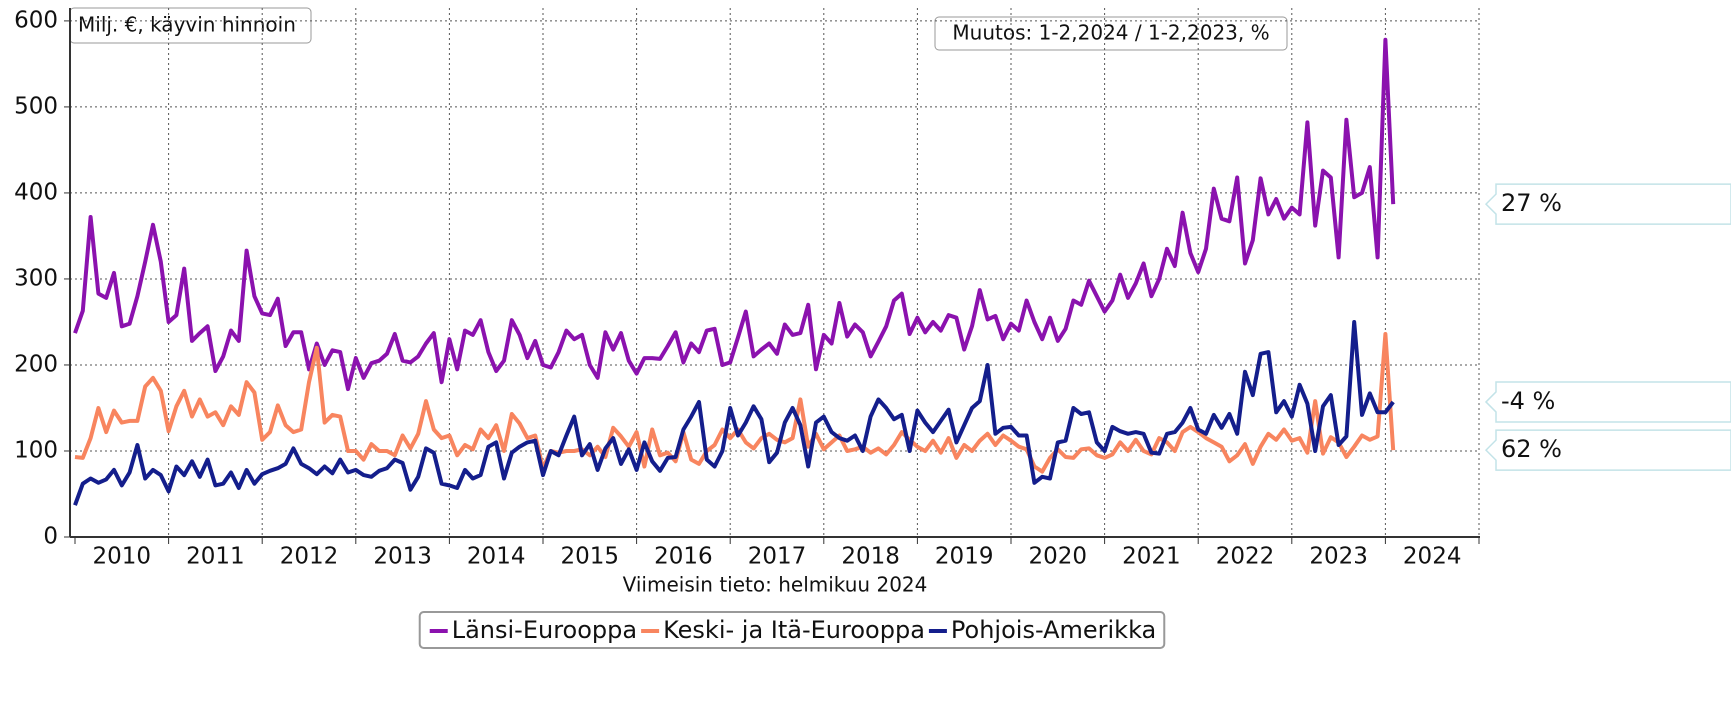 The width and height of the screenshot is (1731, 717). I want to click on x-tick-label: 2013, so click(402, 557).